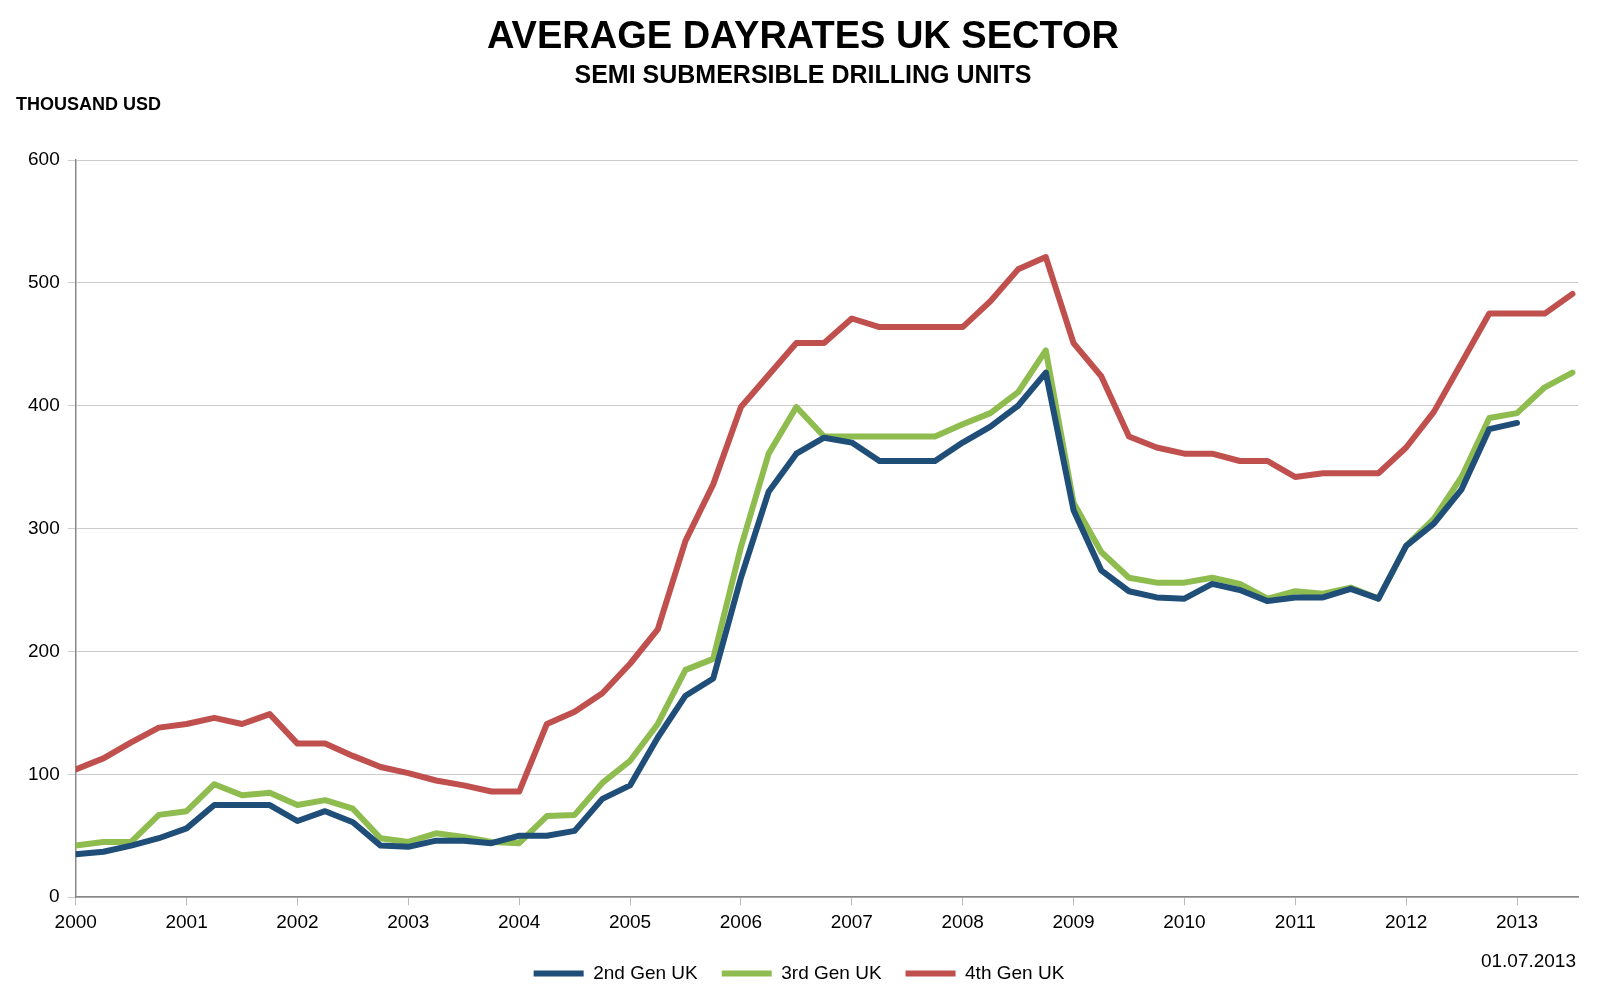  Describe the element at coordinates (44, 527) in the screenshot. I see `y-tick-label: 300` at that location.